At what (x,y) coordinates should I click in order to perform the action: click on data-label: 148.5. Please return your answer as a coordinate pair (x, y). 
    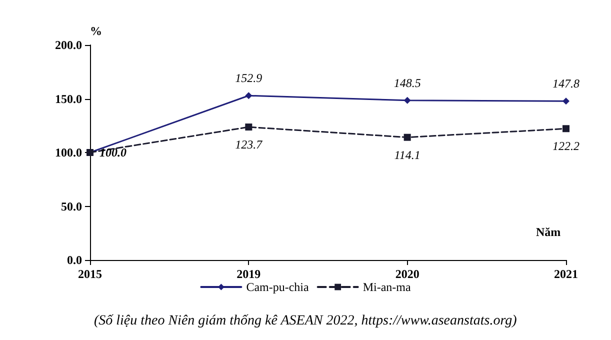
    Looking at the image, I should click on (407, 83).